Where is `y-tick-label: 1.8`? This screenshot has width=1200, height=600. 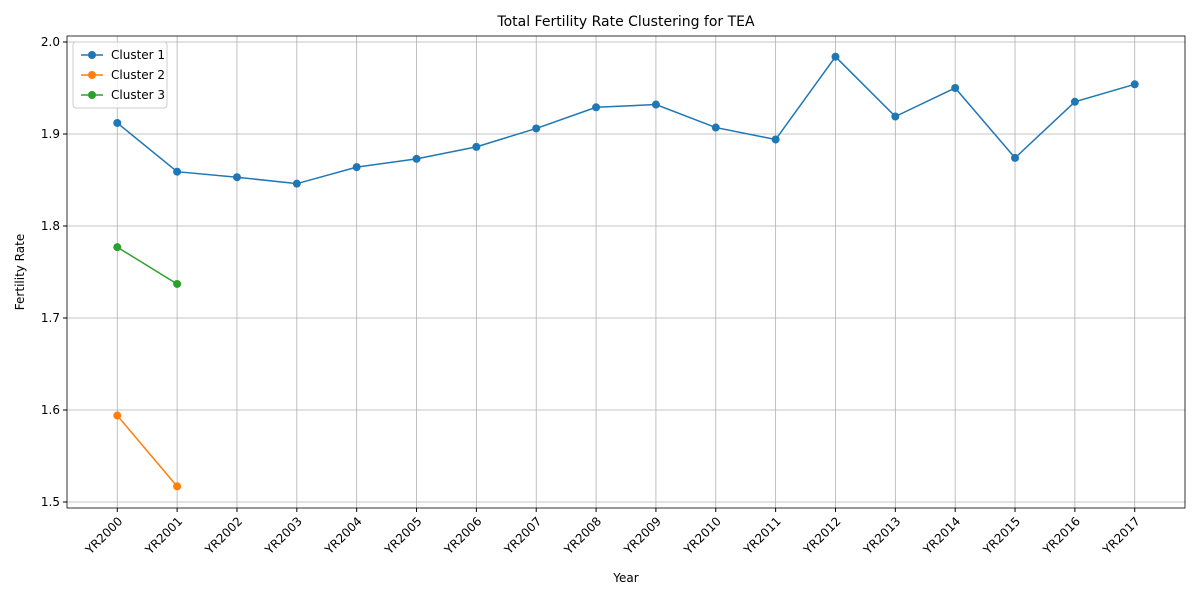 y-tick-label: 1.8 is located at coordinates (50, 226).